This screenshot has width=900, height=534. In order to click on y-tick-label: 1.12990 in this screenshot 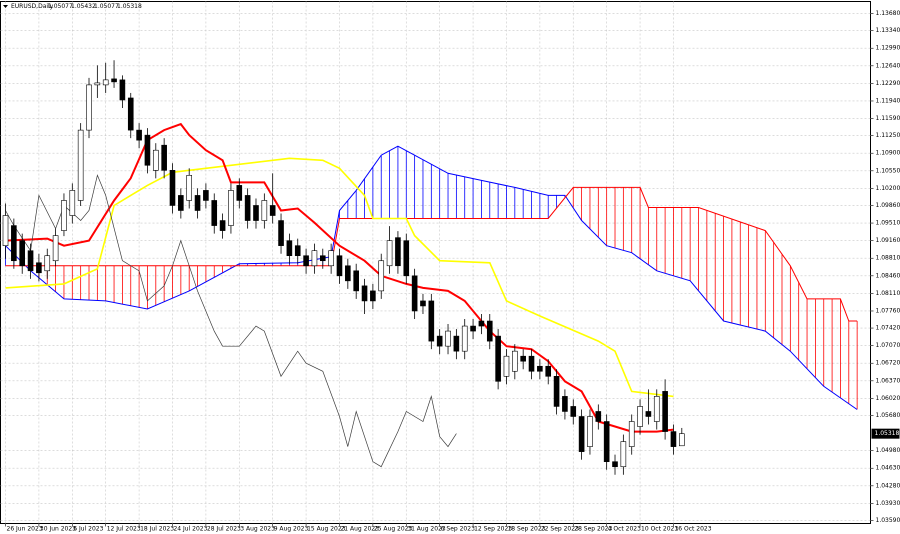, I will do `click(888, 48)`.